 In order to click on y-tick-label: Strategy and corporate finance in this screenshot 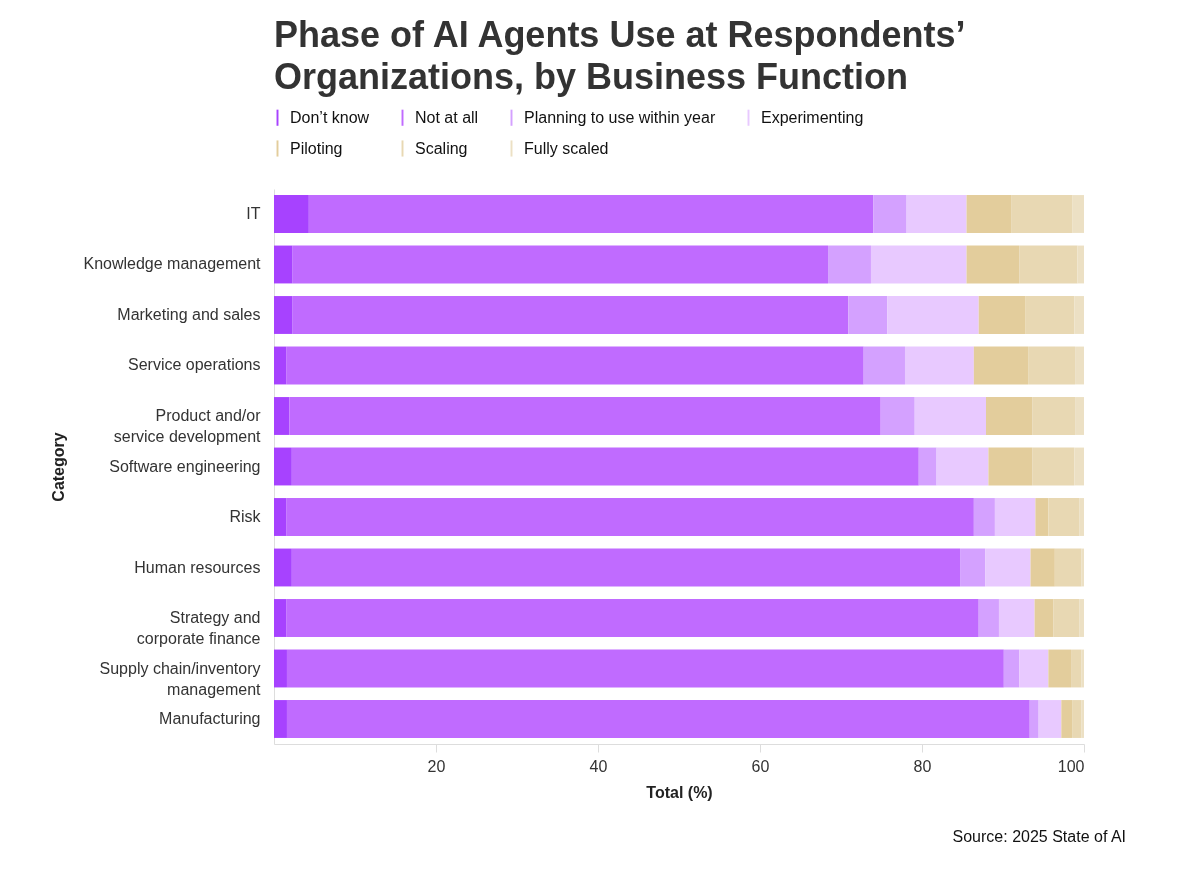, I will do `click(198, 628)`.